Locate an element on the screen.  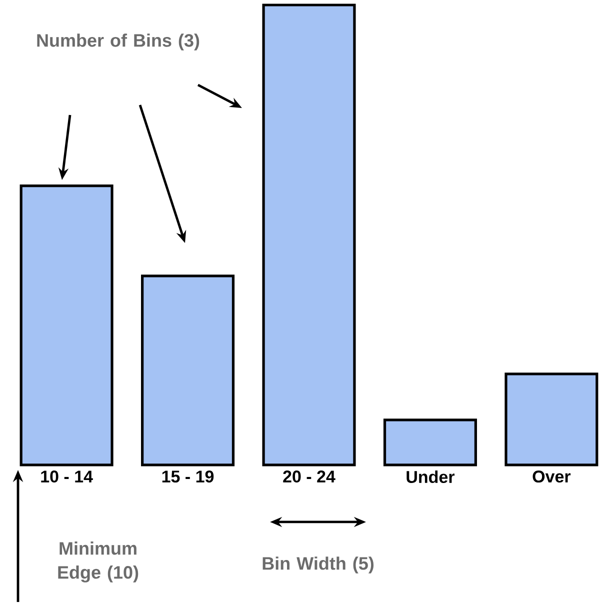
x-tick-label: 20 - 24 is located at coordinates (309, 476).